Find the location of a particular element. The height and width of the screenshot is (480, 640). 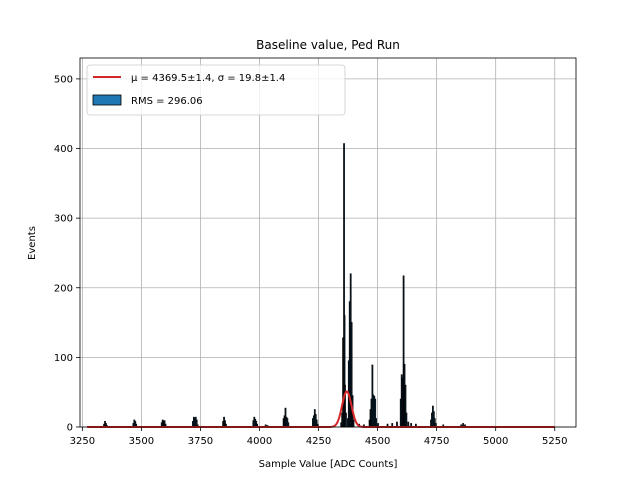

x-tick-label: 4000 is located at coordinates (259, 441).